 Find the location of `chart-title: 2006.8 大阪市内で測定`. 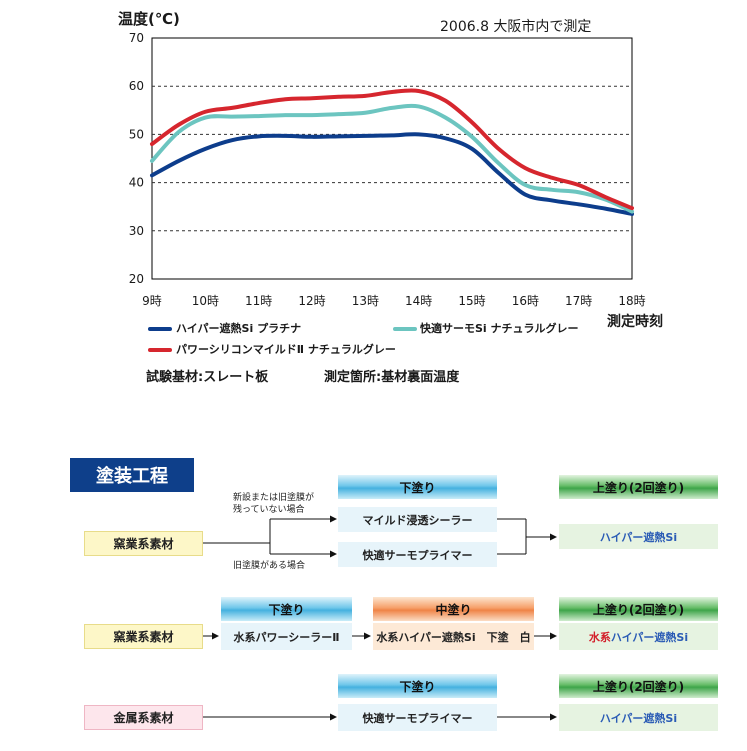

chart-title: 2006.8 大阪市内で測定 is located at coordinates (515, 26).